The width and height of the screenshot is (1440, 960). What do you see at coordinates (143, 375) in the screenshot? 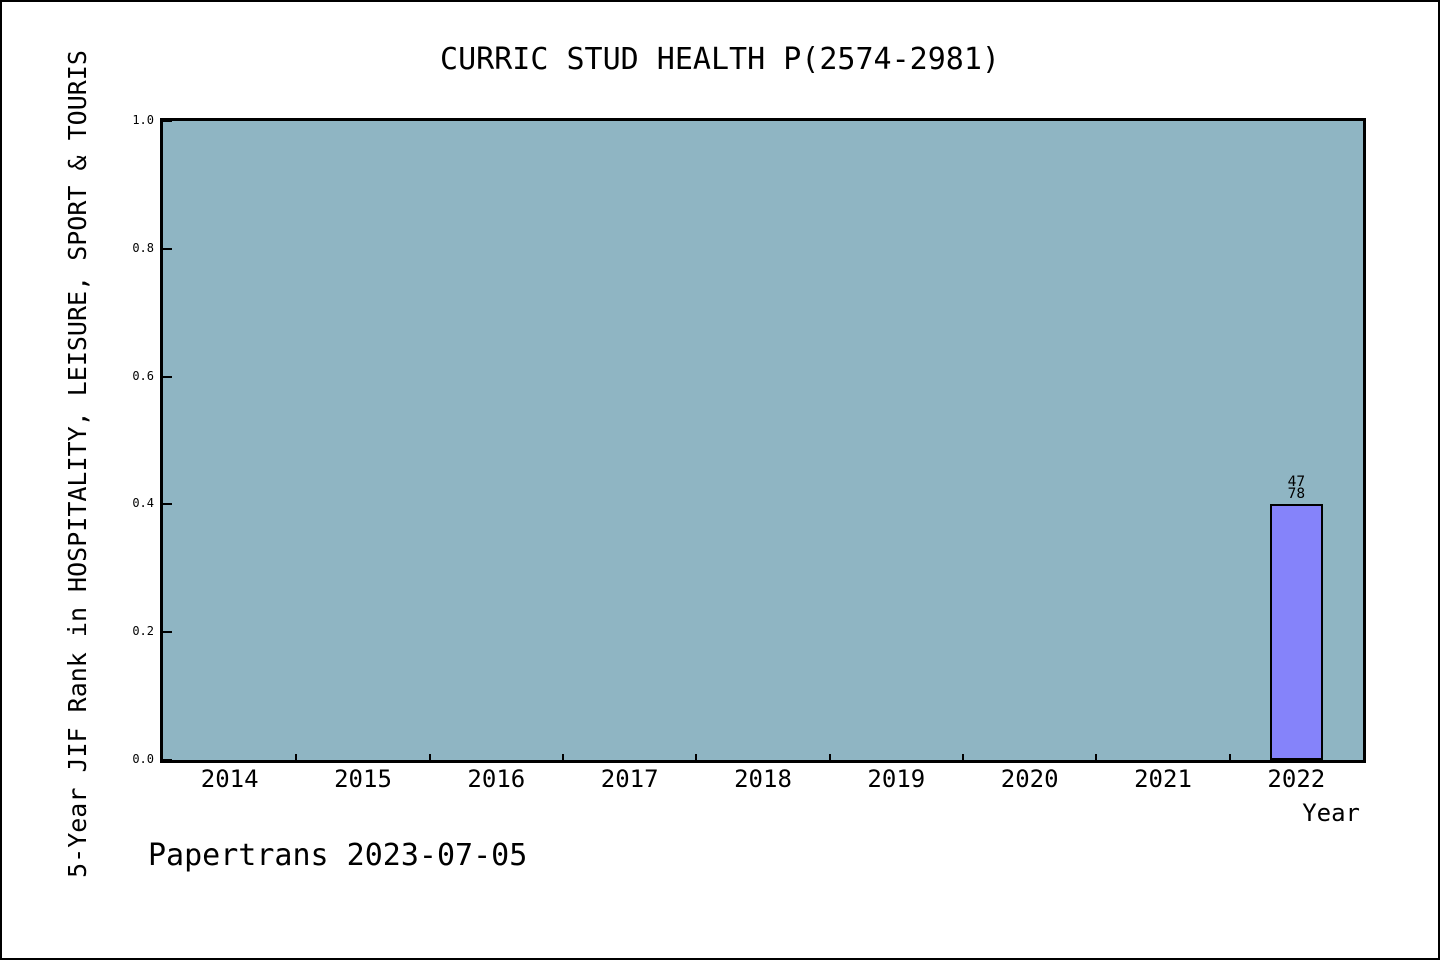
I see `y-tick-label: 0.6` at bounding box center [143, 375].